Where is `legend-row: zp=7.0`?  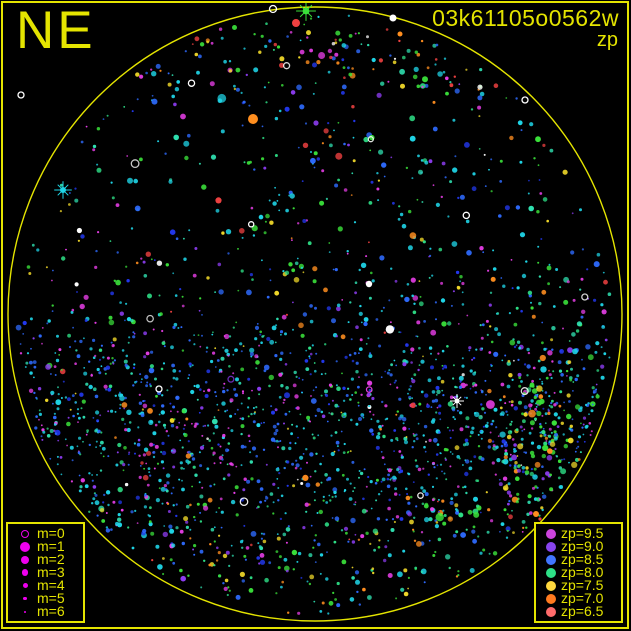 legend-row: zp=7.0 is located at coordinates (581, 598).